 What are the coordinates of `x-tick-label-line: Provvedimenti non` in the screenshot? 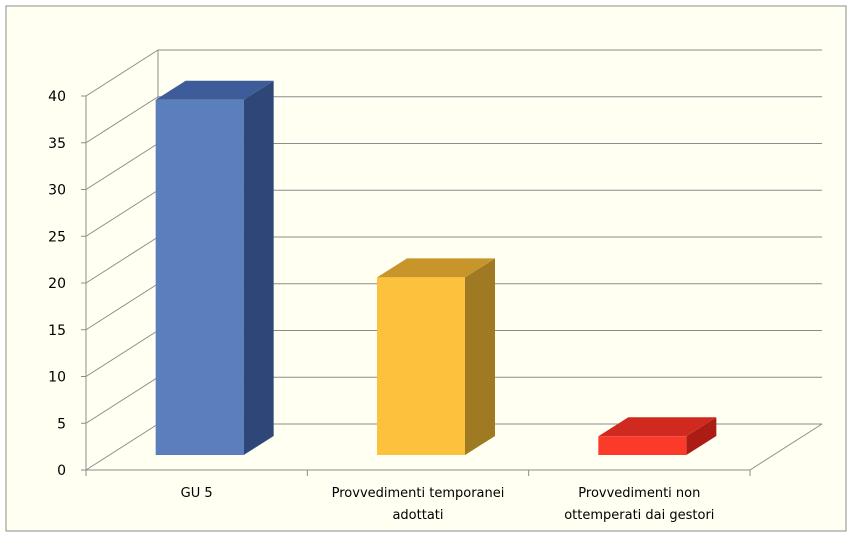 It's located at (639, 493).